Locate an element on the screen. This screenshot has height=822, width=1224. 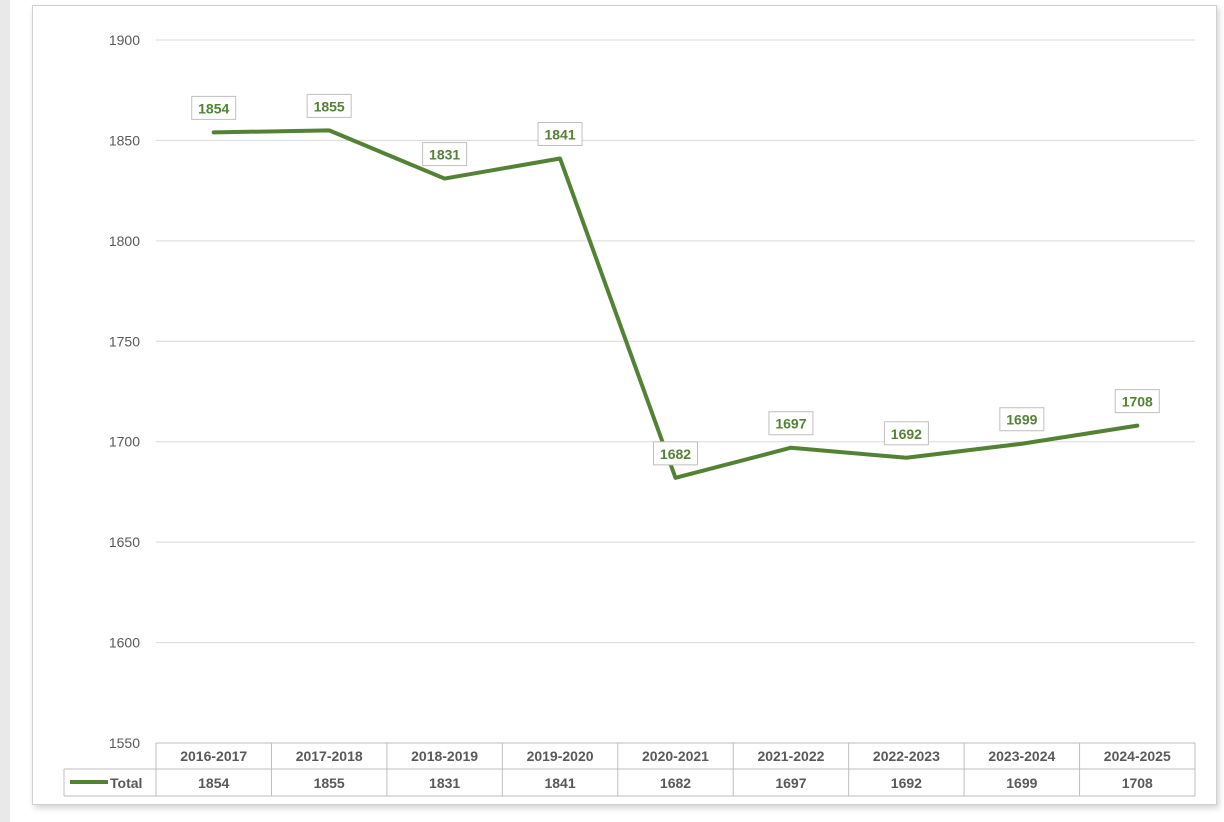
y-tick-label: 1750 is located at coordinates (124, 341).